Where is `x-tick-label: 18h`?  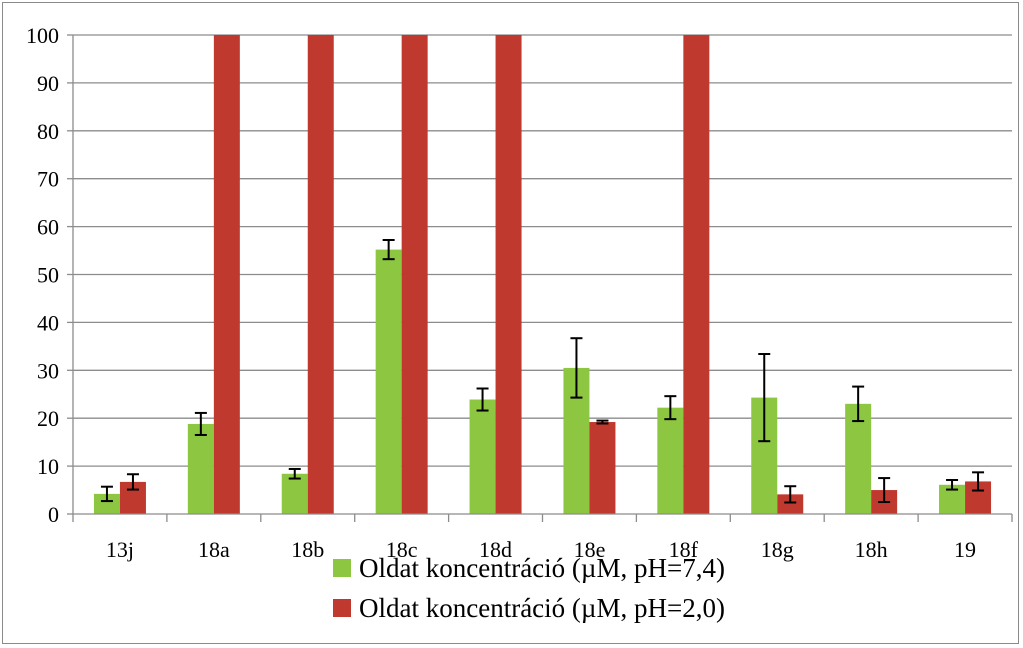
x-tick-label: 18h is located at coordinates (871, 549).